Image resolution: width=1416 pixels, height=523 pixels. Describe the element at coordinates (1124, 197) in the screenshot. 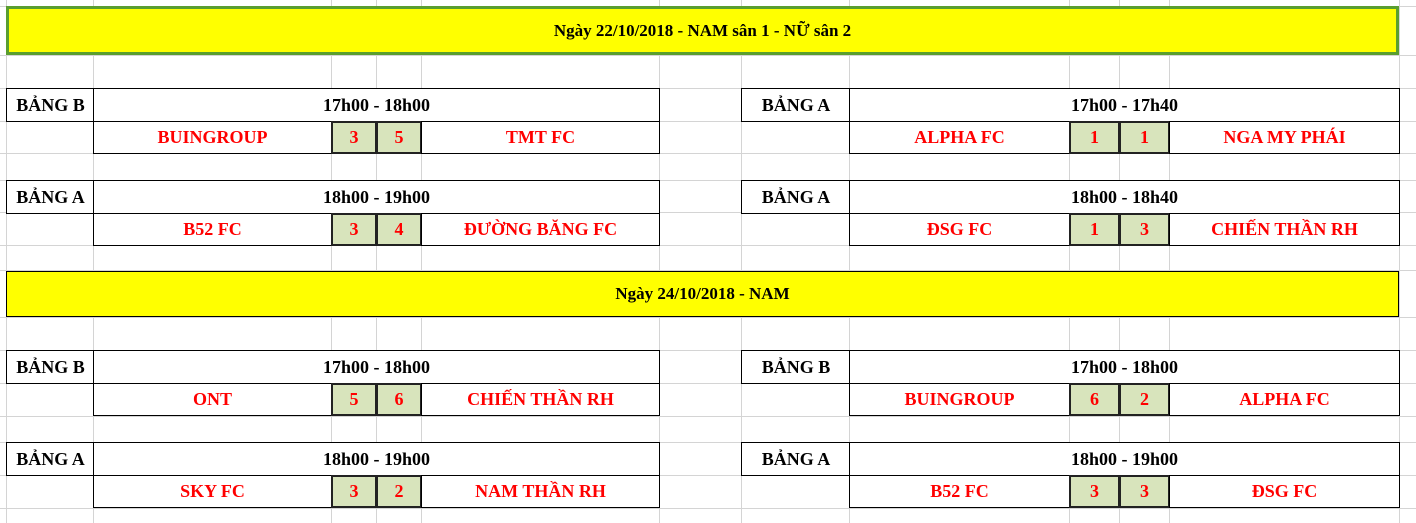

I see `match-time: 18h00 - 18h40` at that location.